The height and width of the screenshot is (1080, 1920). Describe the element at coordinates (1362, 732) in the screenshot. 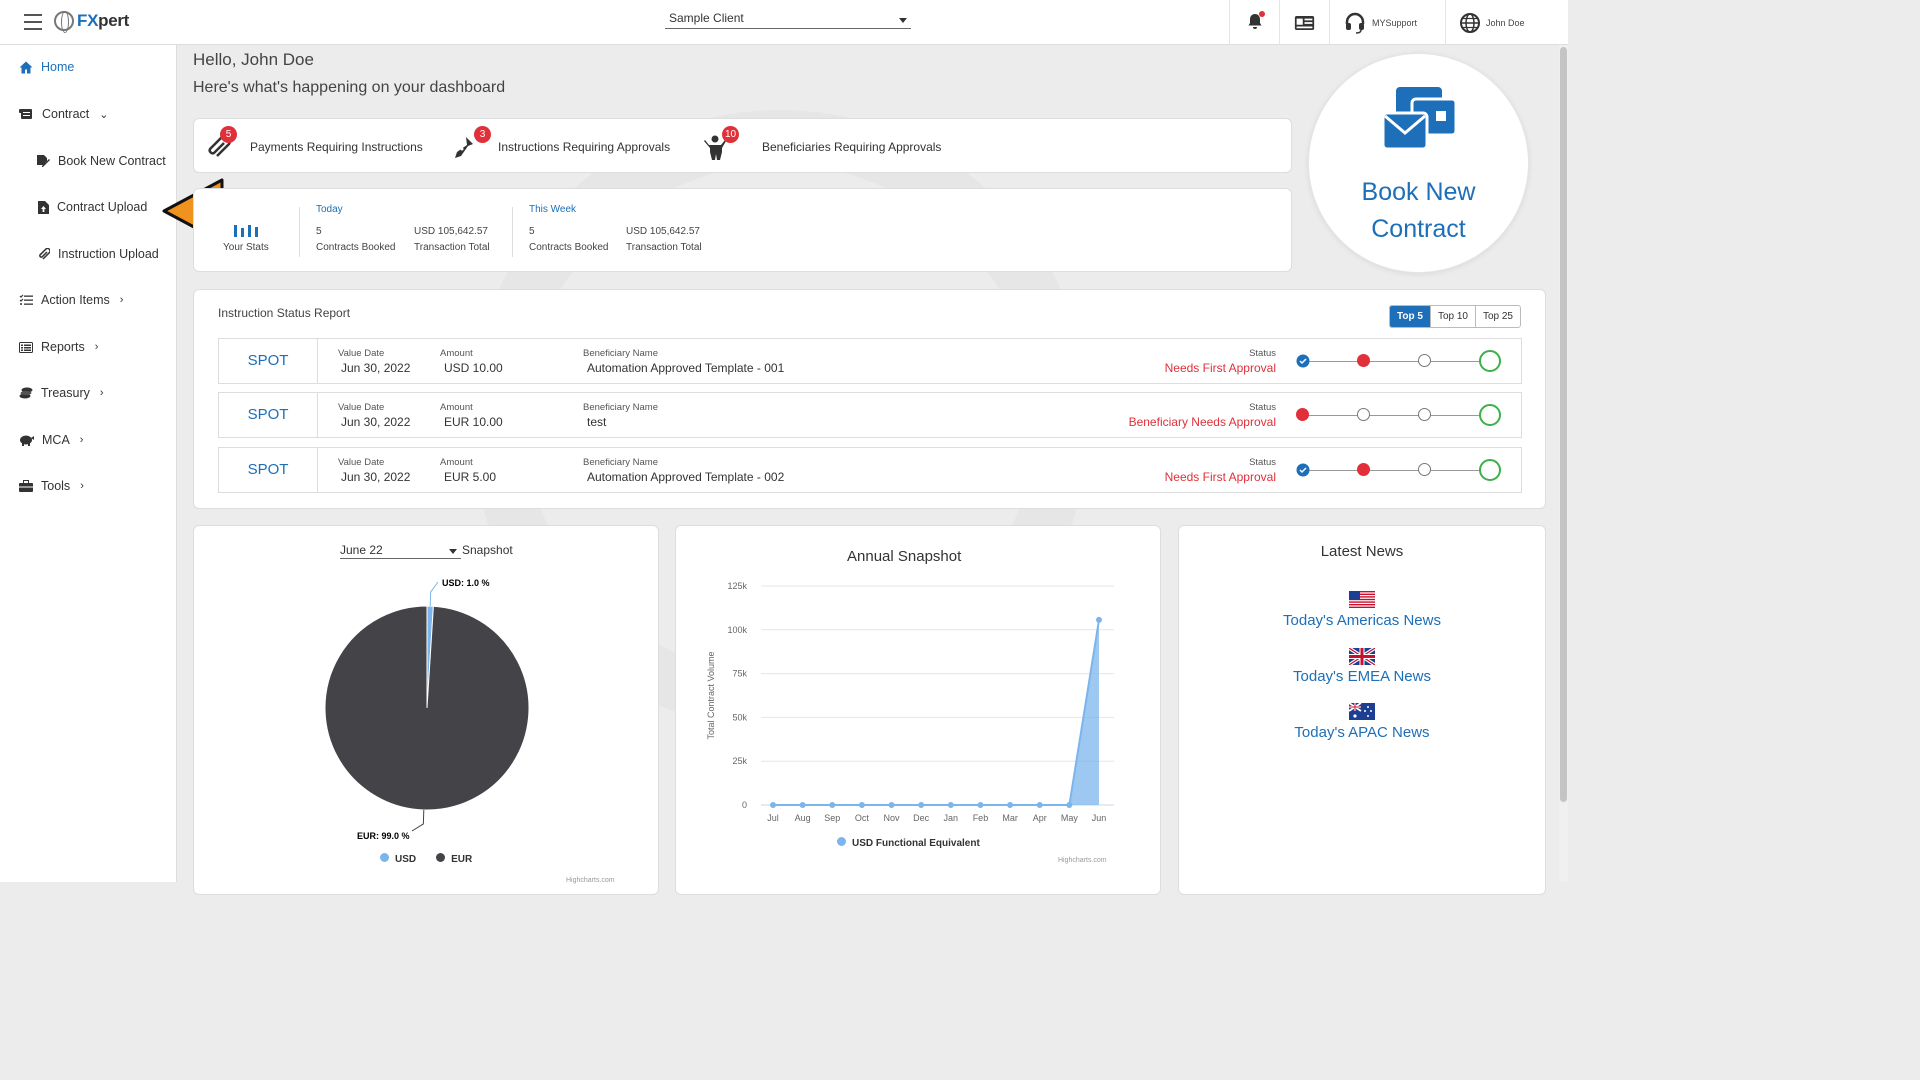

I see `news-link-apac: Today's APAC News` at that location.